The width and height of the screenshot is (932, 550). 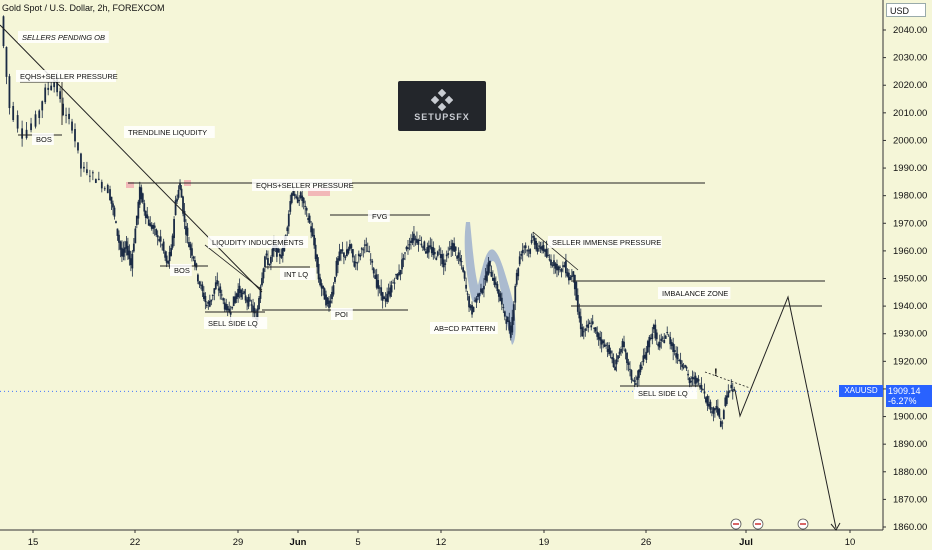 What do you see at coordinates (785, 412) in the screenshot?
I see `projection-path` at bounding box center [785, 412].